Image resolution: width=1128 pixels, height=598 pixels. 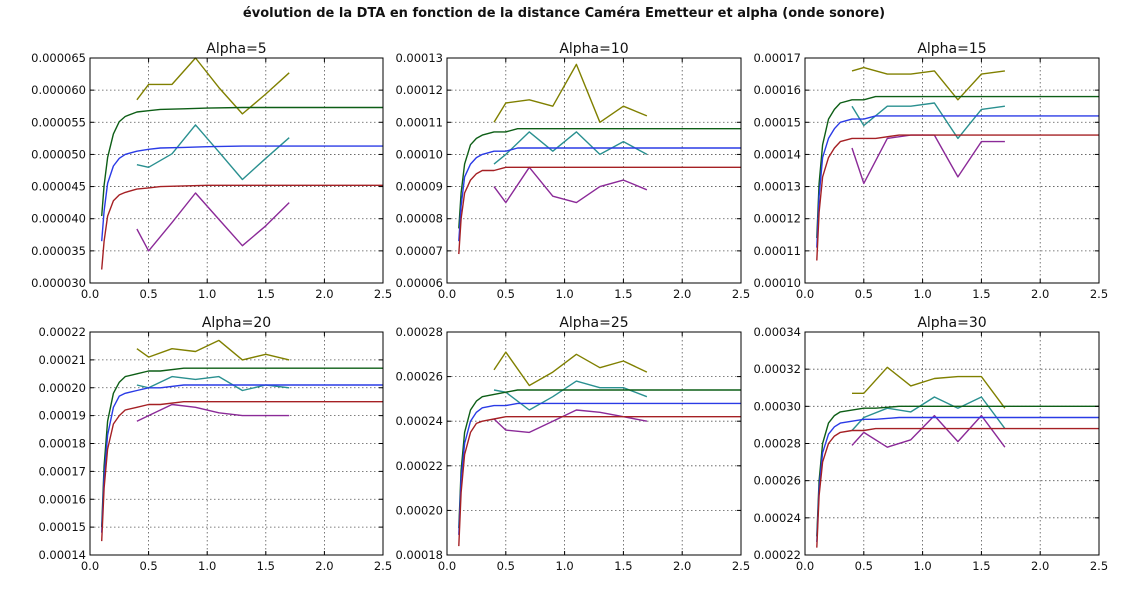 I want to click on y-tick-label: 0.00020, so click(x=62, y=388).